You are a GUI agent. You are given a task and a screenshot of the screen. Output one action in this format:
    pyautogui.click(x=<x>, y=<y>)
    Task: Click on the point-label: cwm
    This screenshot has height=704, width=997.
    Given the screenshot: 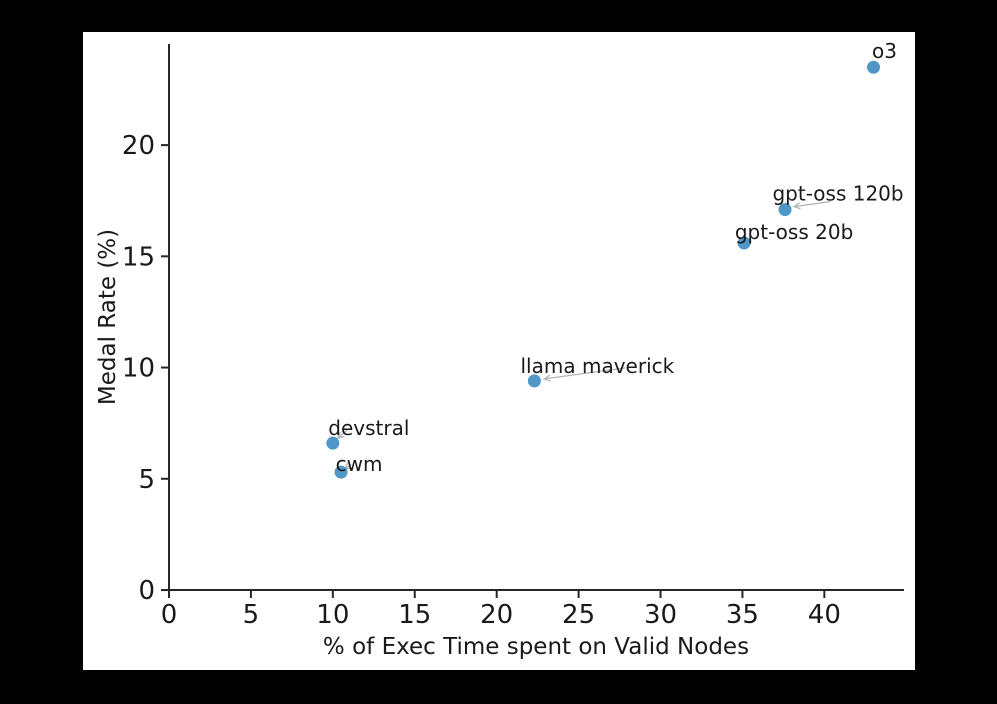 What is the action you would take?
    pyautogui.click(x=359, y=464)
    